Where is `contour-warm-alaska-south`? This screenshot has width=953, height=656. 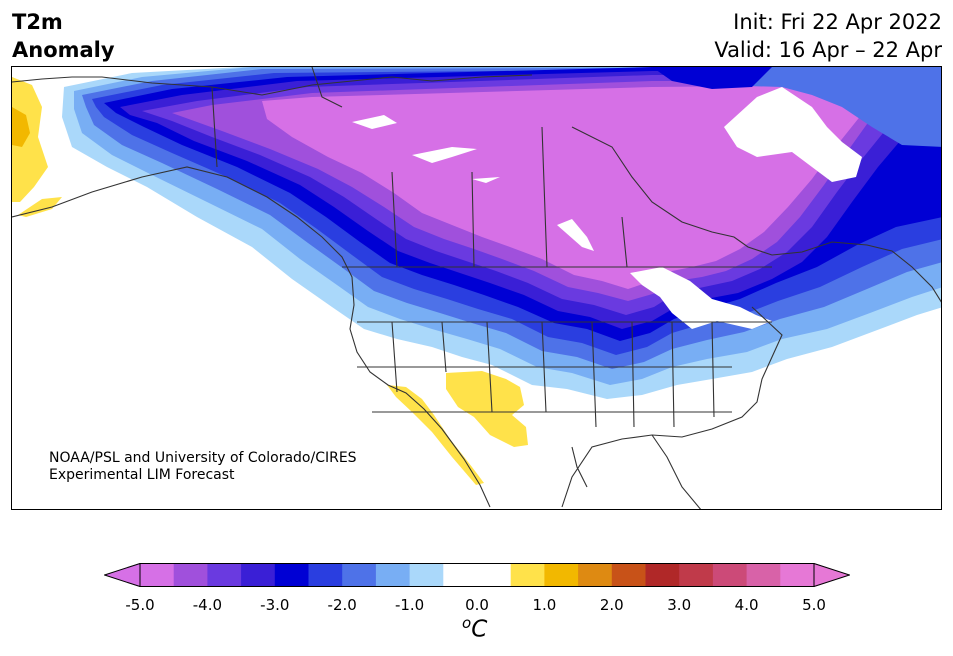 contour-warm-alaska-south is located at coordinates (40, 207).